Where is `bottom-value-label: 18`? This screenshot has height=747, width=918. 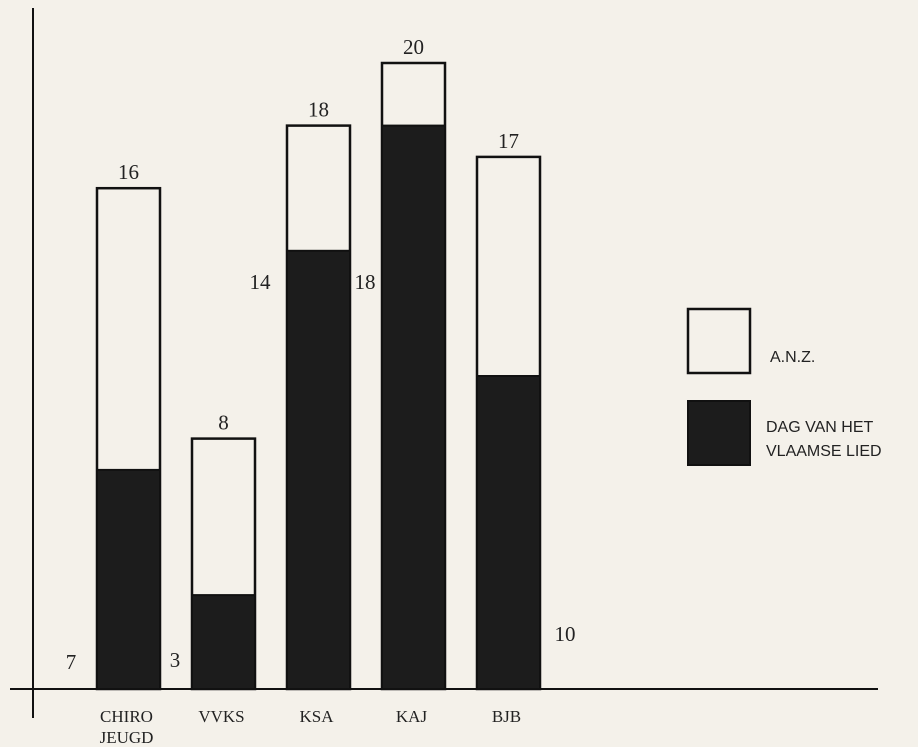 bottom-value-label: 18 is located at coordinates (365, 282).